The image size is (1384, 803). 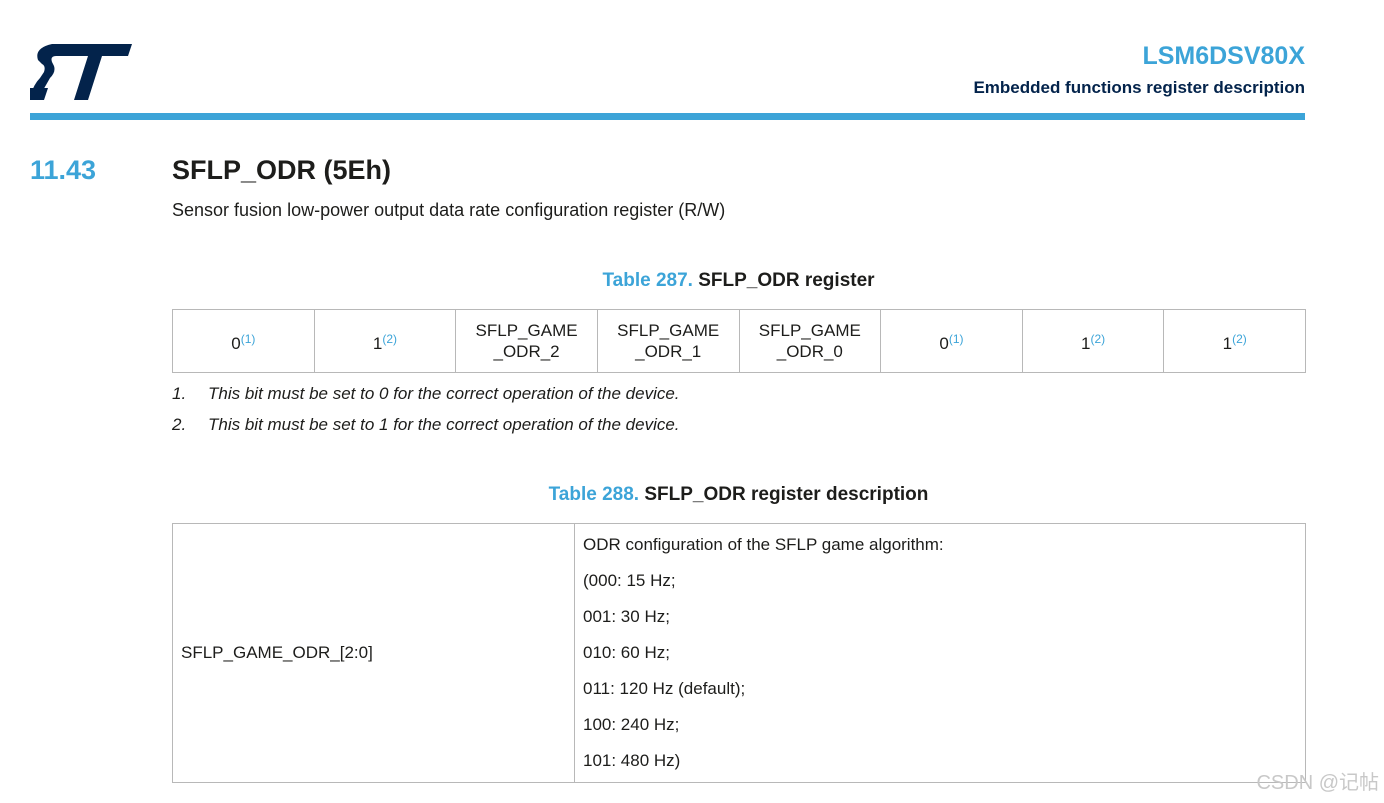 What do you see at coordinates (526, 341) in the screenshot?
I see `bit-cell: SFLP_GAME _ODR_2` at bounding box center [526, 341].